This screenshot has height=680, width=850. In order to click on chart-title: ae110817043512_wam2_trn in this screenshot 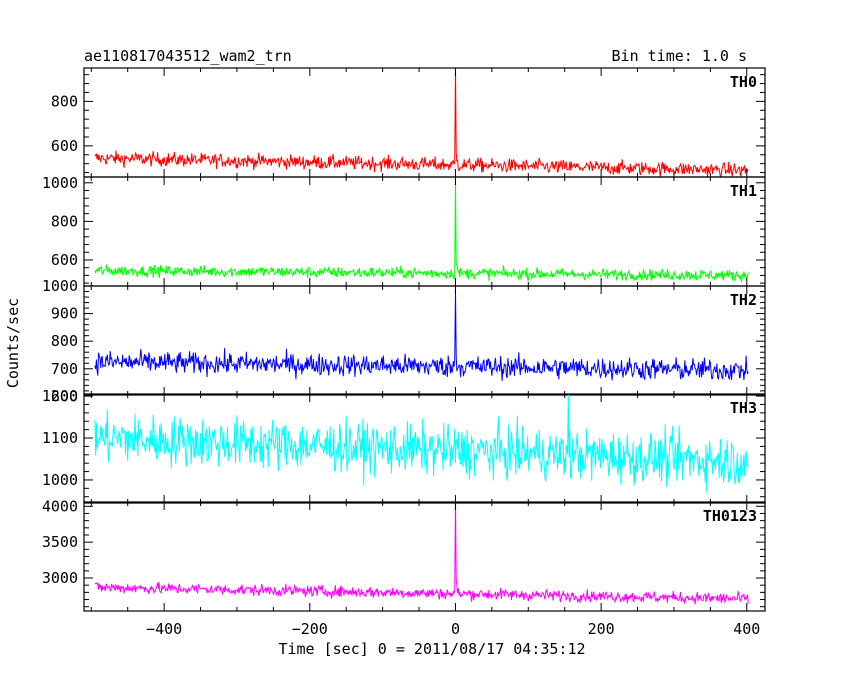, I will do `click(188, 56)`.